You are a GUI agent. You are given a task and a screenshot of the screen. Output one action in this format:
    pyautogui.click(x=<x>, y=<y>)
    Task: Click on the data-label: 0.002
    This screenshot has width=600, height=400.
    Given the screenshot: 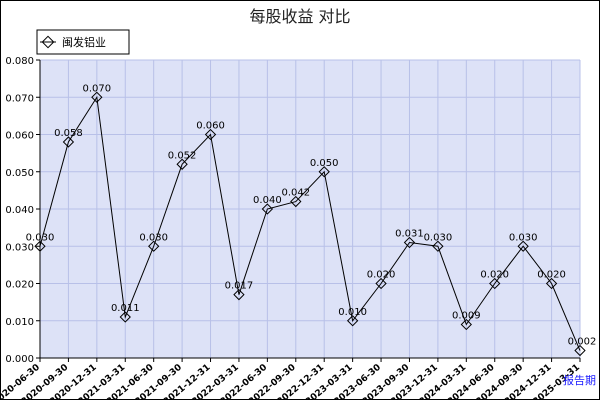 What is the action you would take?
    pyautogui.click(x=582, y=342)
    